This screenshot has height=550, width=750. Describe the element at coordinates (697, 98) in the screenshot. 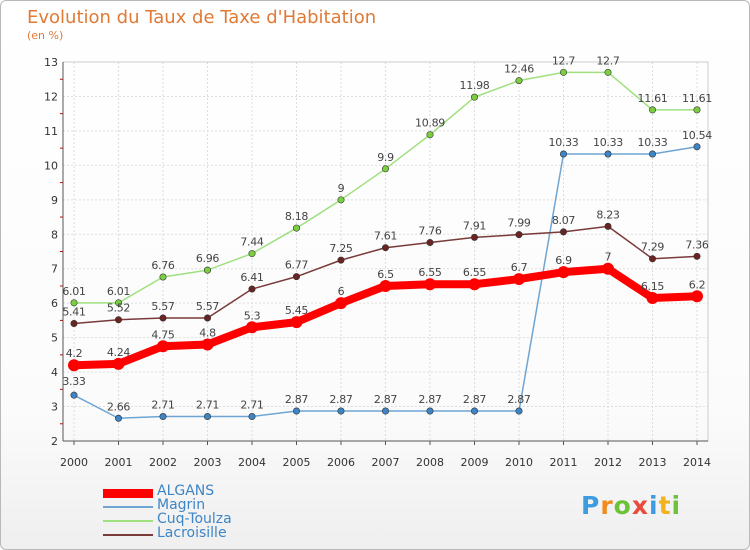

I see `data-label-cuq-toulza: 11.61` at that location.